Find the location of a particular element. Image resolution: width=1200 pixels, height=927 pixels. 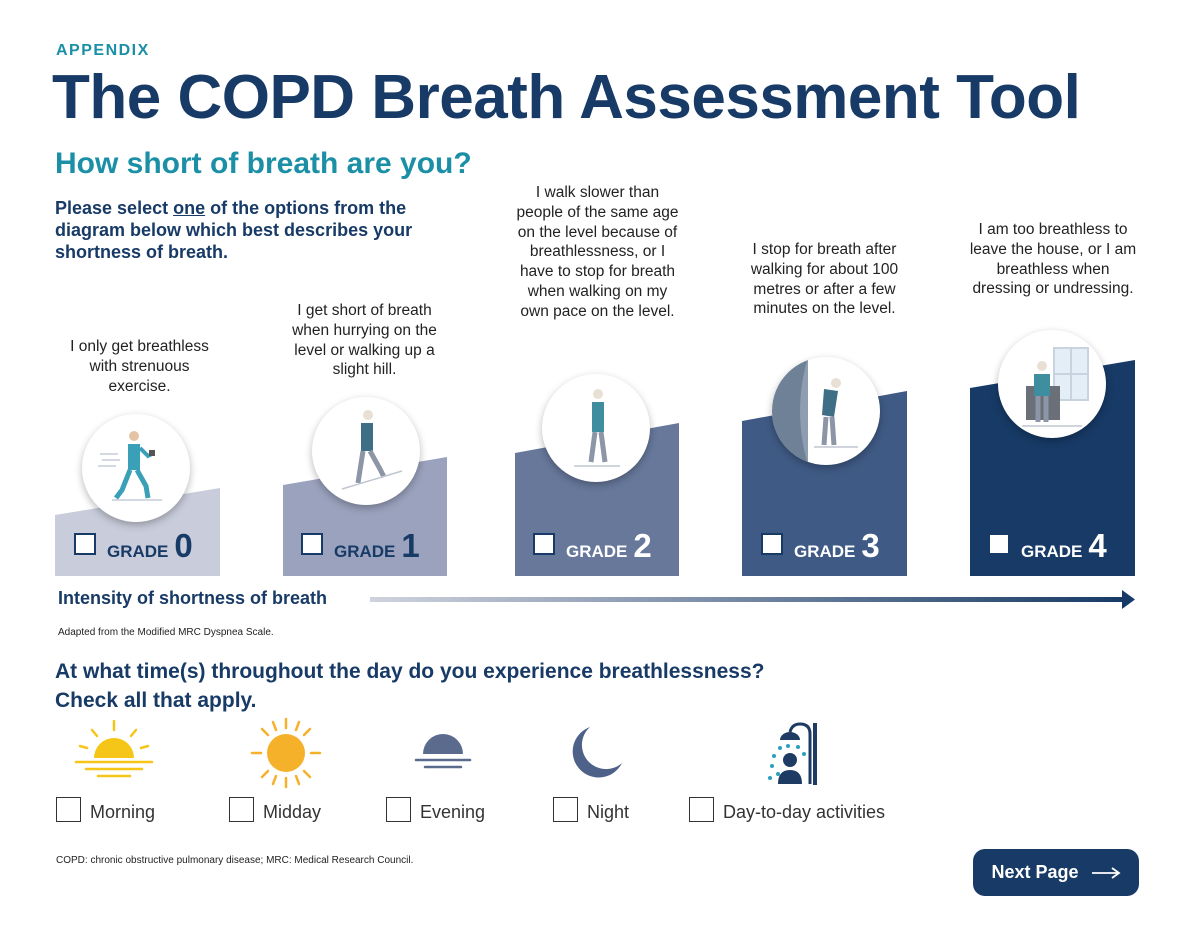

grade-4-illustration is located at coordinates (1052, 384).